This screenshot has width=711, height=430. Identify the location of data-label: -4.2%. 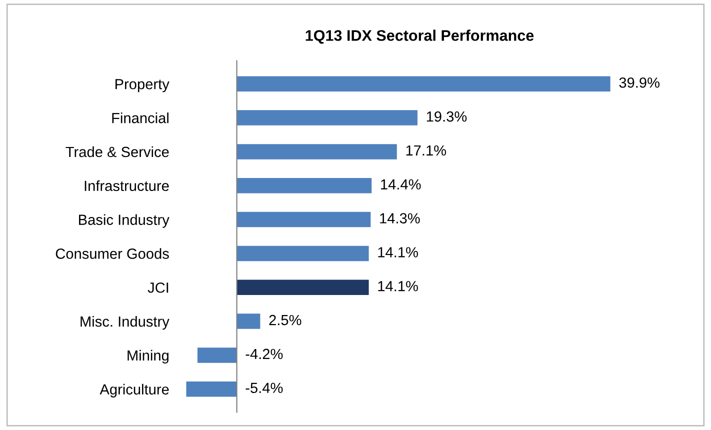
(264, 354).